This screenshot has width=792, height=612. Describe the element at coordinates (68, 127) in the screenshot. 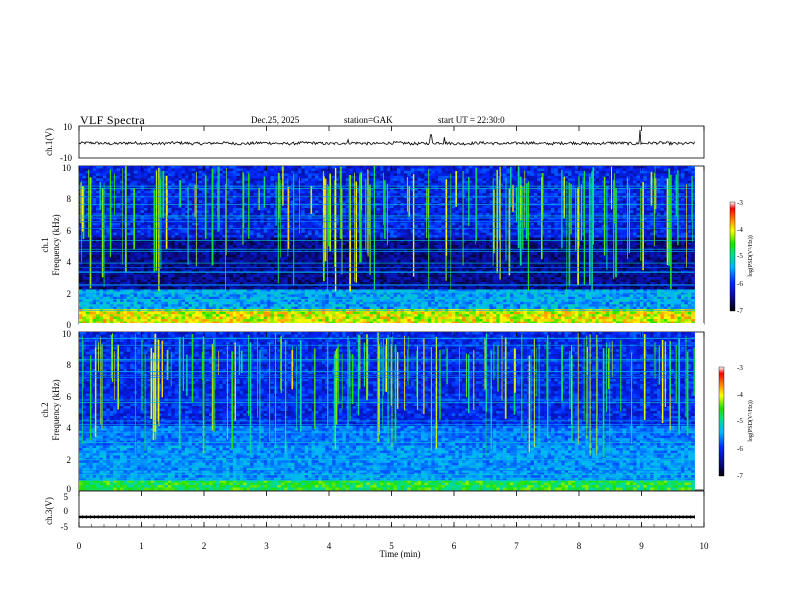

I see `ch1-ytick-top: 10` at that location.